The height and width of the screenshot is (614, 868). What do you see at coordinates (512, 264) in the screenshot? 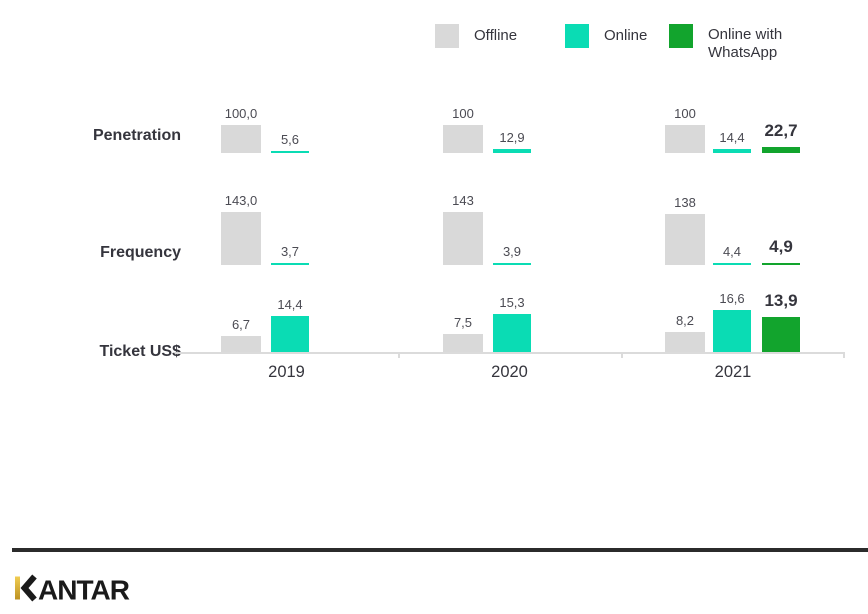
I see `bar-frequency-online-2020` at bounding box center [512, 264].